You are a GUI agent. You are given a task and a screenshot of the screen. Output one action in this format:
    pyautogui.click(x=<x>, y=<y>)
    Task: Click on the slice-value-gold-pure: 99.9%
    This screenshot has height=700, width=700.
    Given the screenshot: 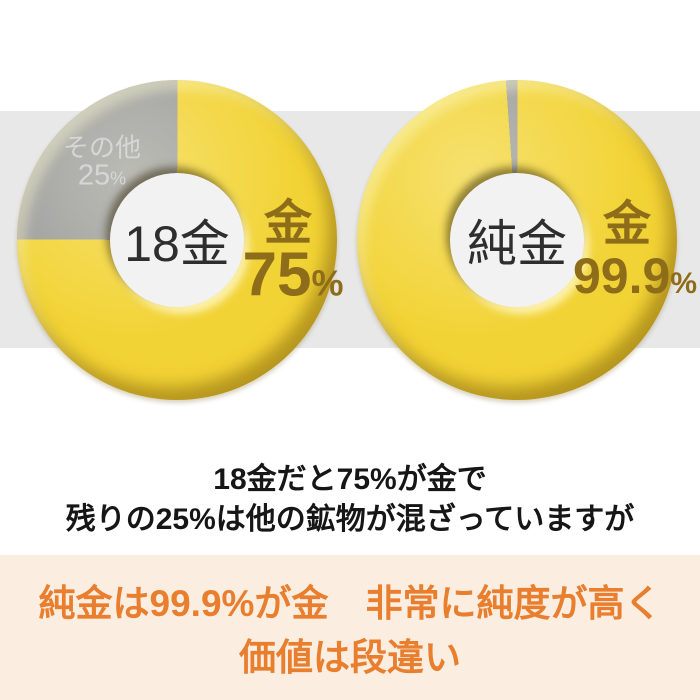 What is the action you would take?
    pyautogui.click(x=635, y=276)
    